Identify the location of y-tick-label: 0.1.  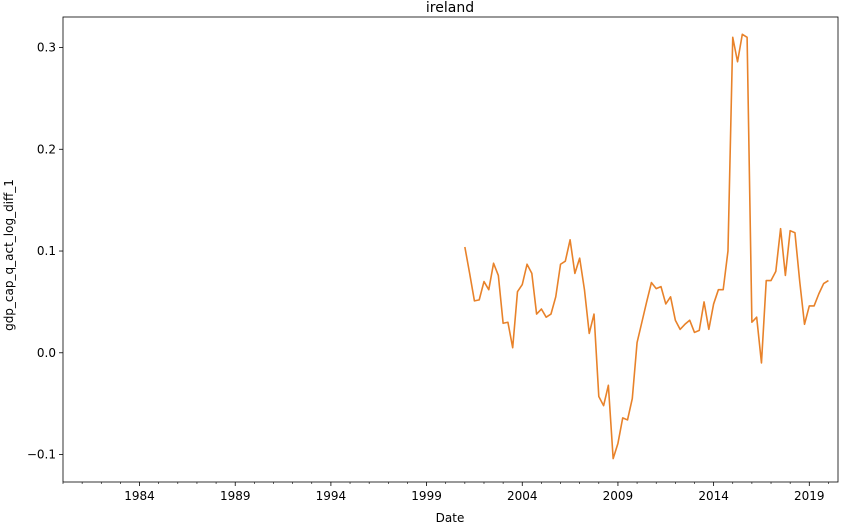
(46, 251).